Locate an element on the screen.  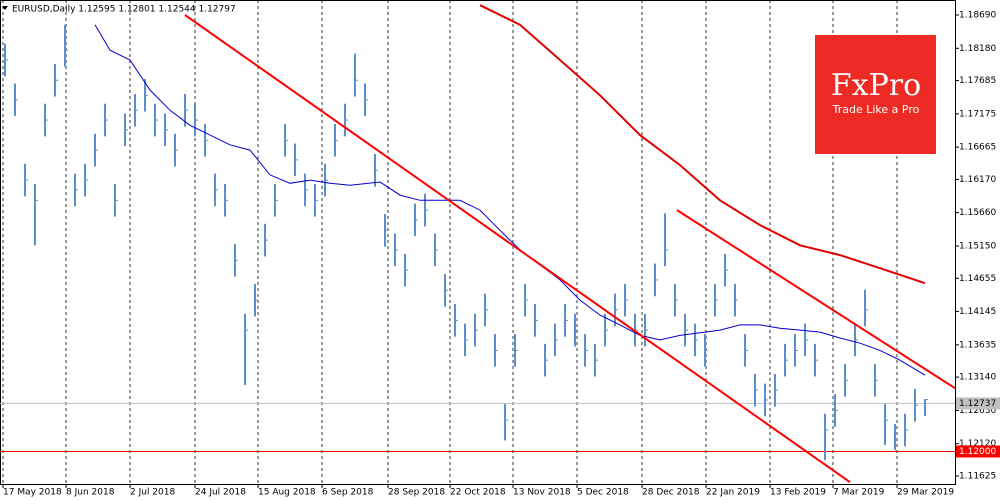
x-tick-label: 28 Sep 2018 is located at coordinates (416, 493).